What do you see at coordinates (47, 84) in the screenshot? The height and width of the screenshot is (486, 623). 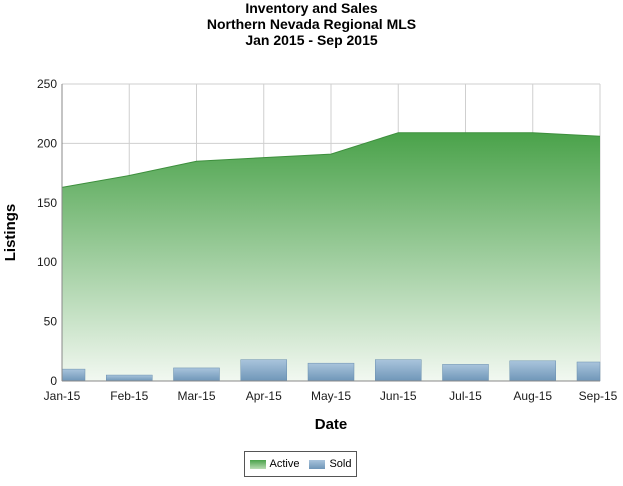 I see `y-tick-label: 250` at bounding box center [47, 84].